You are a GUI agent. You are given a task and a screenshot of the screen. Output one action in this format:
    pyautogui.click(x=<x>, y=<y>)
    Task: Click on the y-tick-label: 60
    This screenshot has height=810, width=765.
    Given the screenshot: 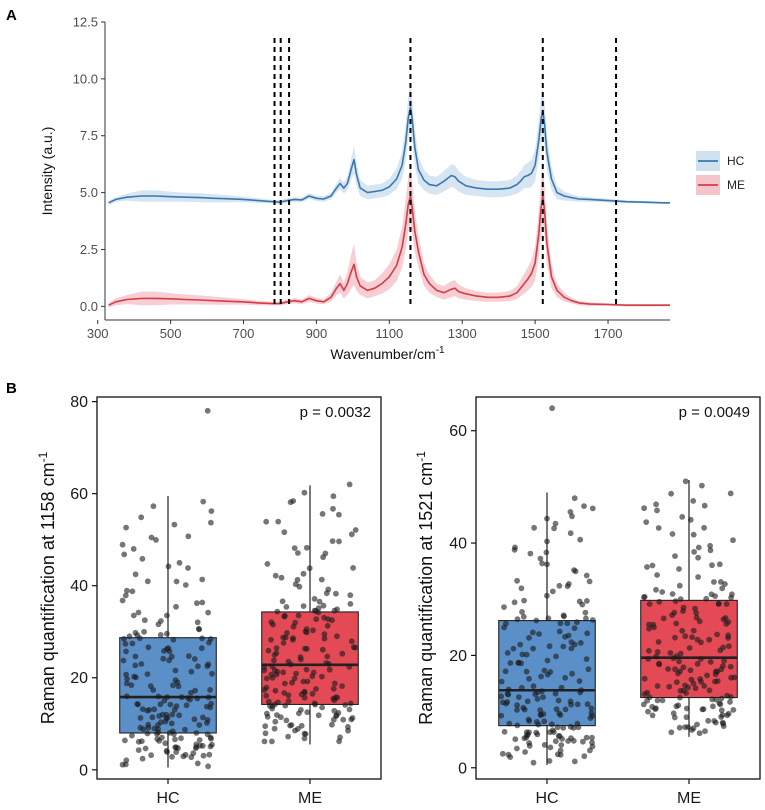 What is the action you would take?
    pyautogui.click(x=79, y=494)
    